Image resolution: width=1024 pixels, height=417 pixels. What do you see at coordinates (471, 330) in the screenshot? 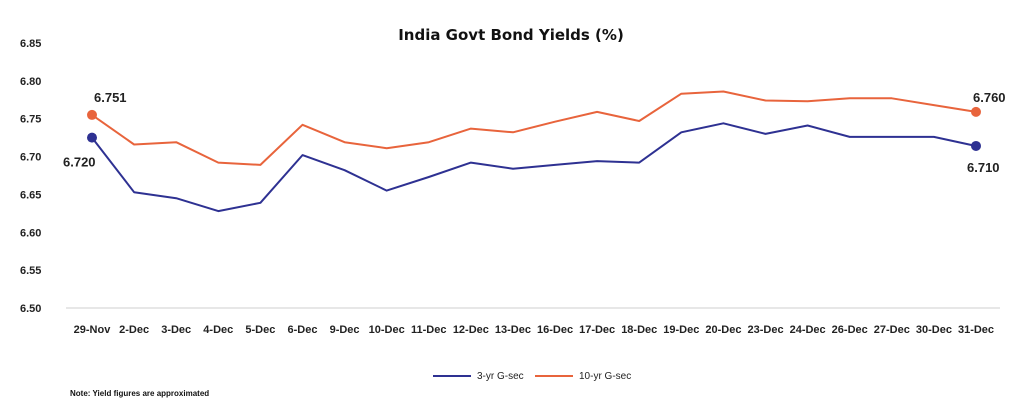
I see `x-tick-label: 12-Dec` at bounding box center [471, 330].